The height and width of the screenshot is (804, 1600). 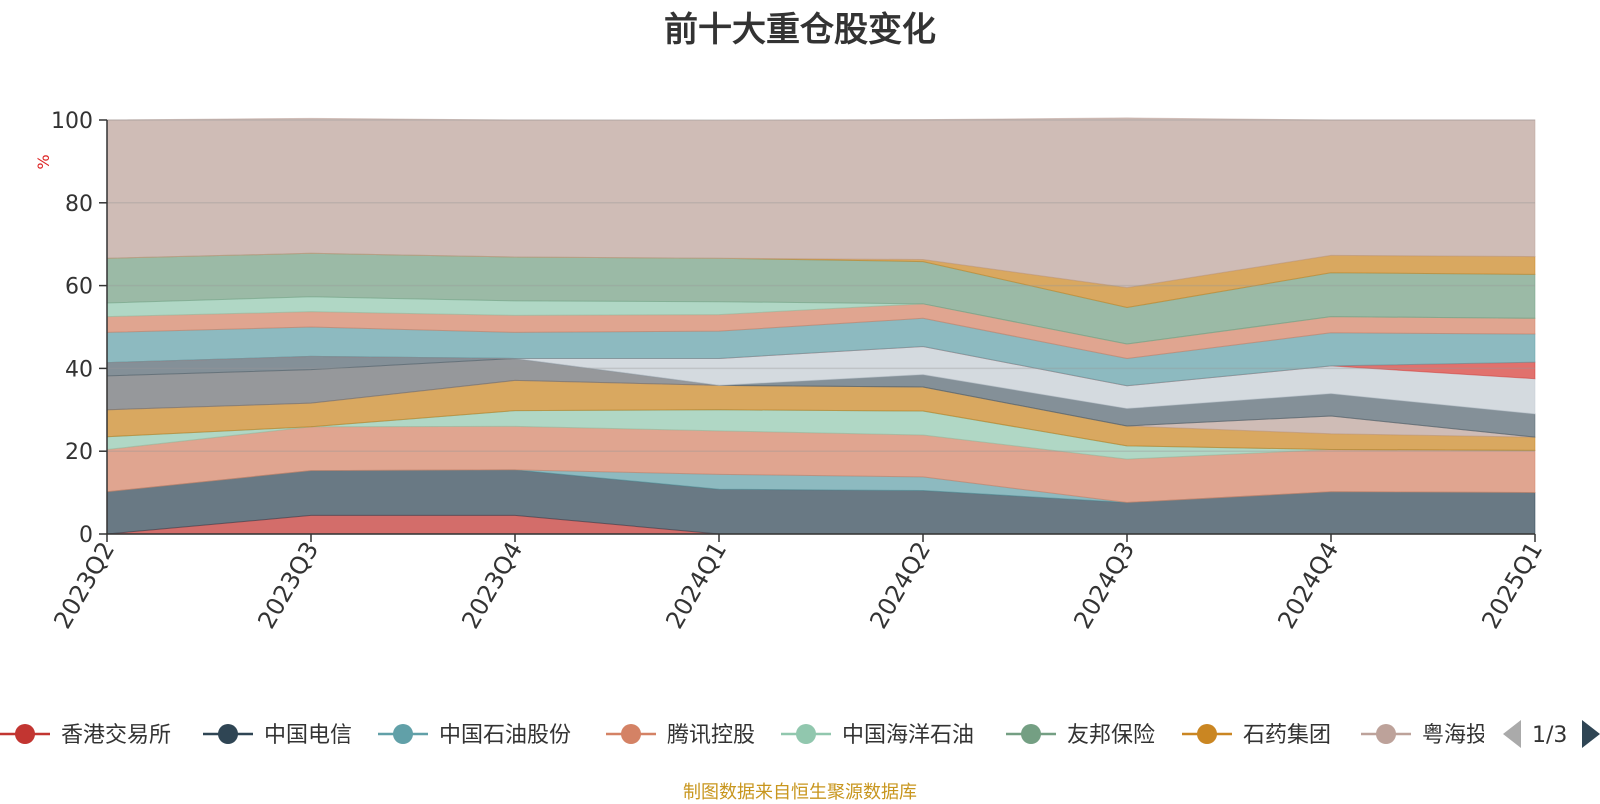 I want to click on legend-layer: 香港交易所 中国电信 中国石油股份 腾讯控股 中国海洋石油 友邦保险 石药集团 粤海投资 1/3, so click(x=800, y=734).